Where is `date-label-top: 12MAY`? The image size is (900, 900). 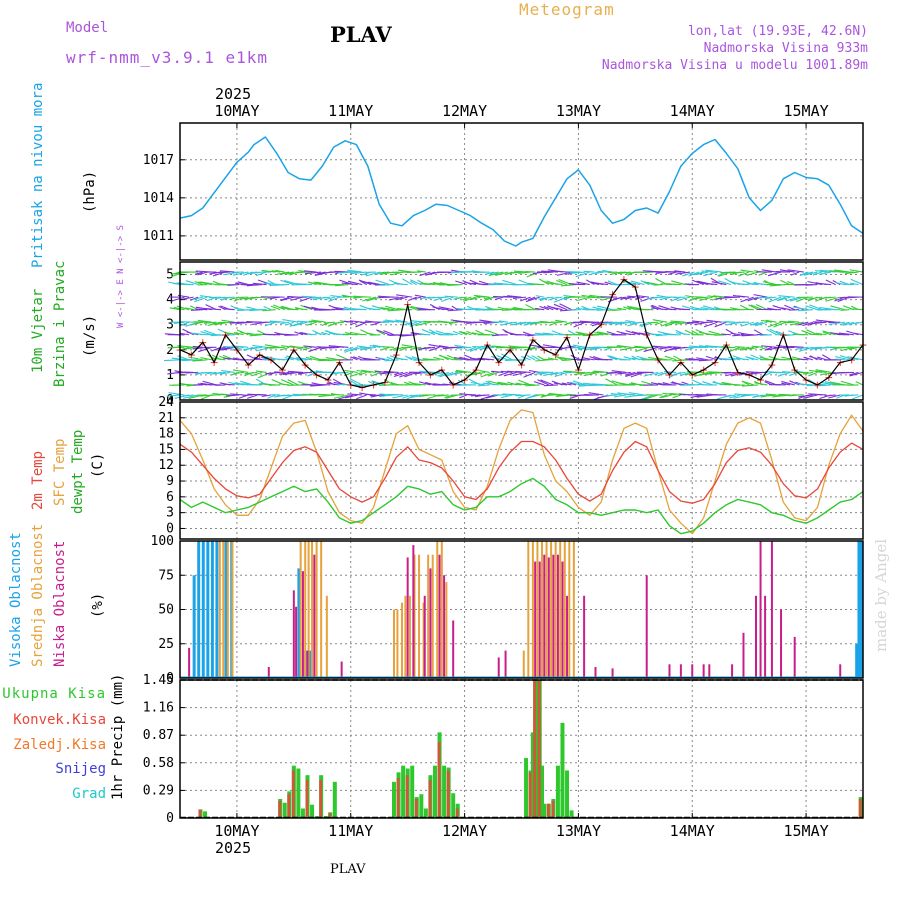
date-label-top: 12MAY is located at coordinates (464, 111).